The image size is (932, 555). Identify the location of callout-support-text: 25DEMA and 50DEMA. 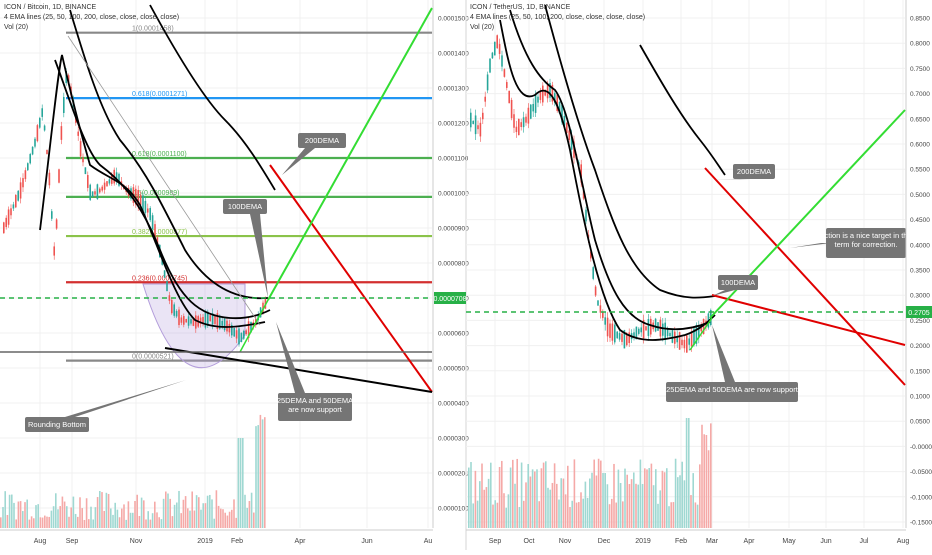
(315, 400).